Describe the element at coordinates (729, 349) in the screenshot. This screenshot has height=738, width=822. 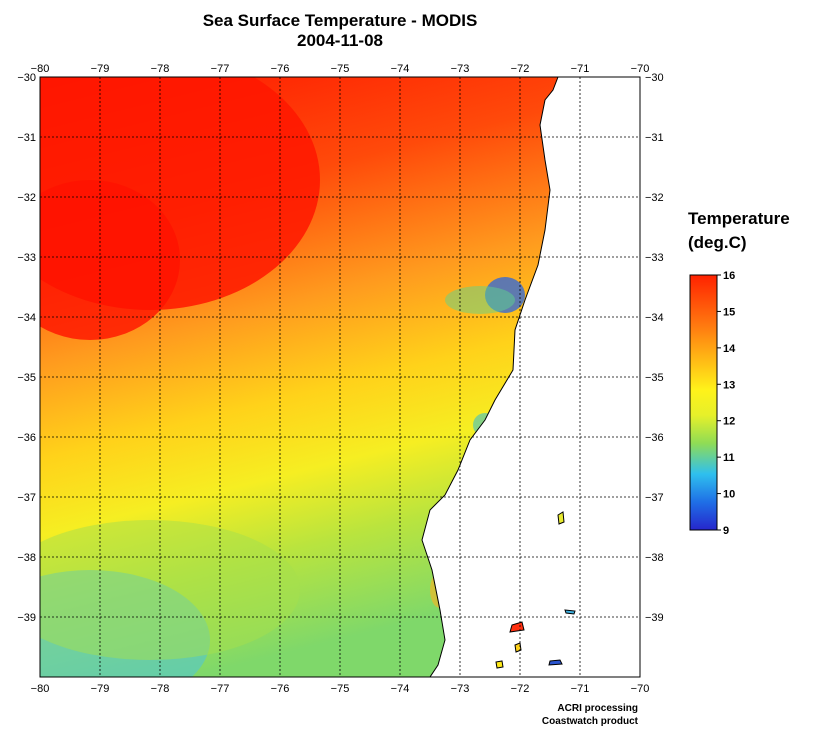
I see `colorbar-label: 14` at that location.